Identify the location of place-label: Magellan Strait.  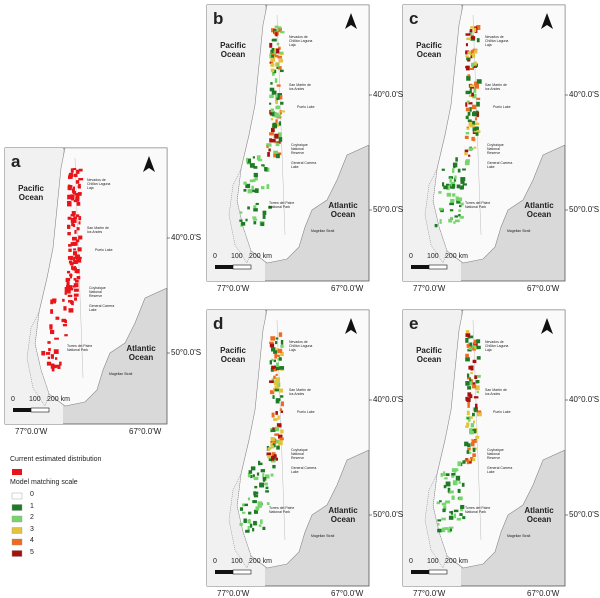
(323, 536).